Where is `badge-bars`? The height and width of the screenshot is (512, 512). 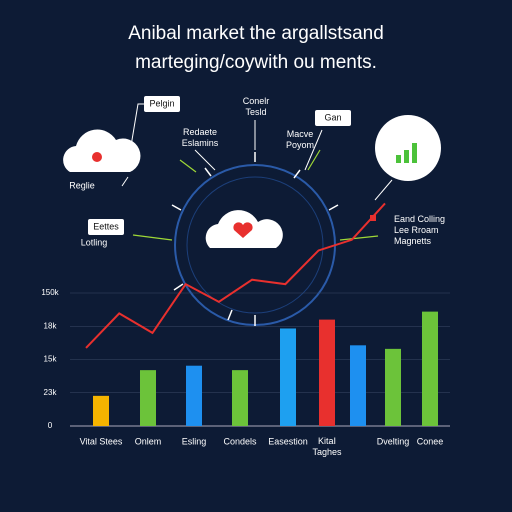
badge-bars is located at coordinates (406, 153).